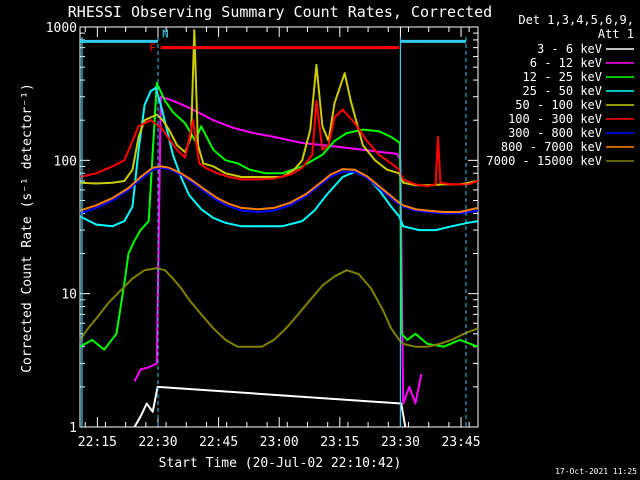 The width and height of the screenshot is (640, 480). What do you see at coordinates (562, 77) in the screenshot?
I see `legend-label: 12 - 25 keV` at bounding box center [562, 77].